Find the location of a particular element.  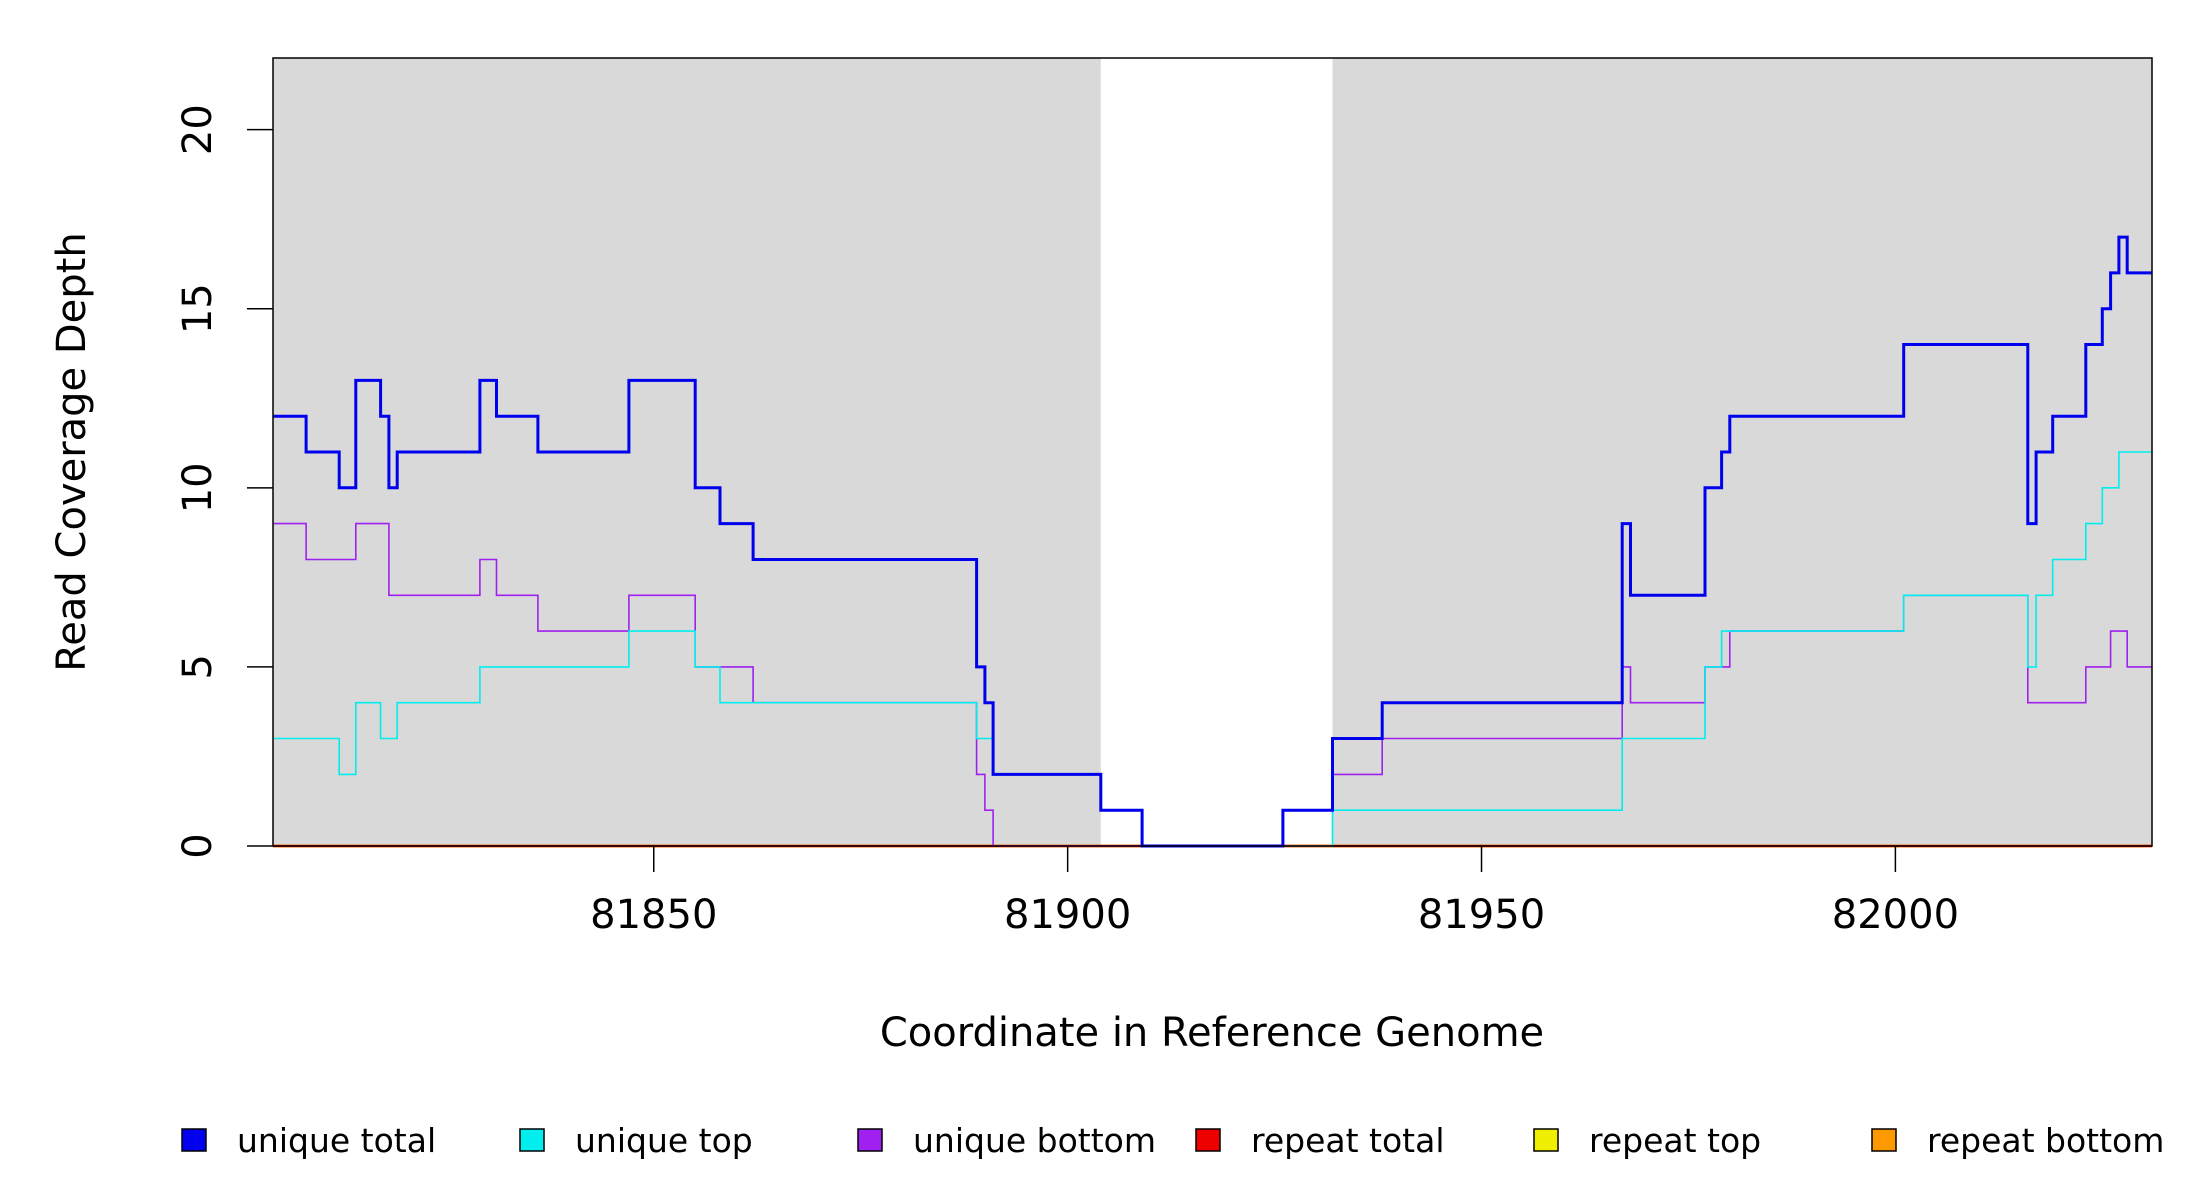

y-tick-label: 15 is located at coordinates (198, 308).